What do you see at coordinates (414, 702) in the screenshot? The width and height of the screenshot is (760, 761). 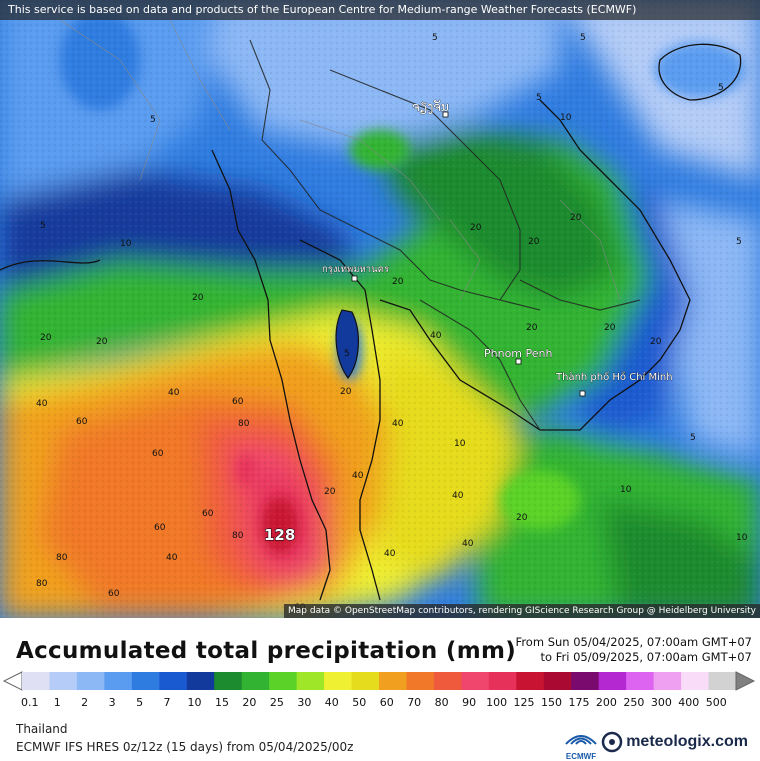 I see `legend-tick-label: 70` at bounding box center [414, 702].